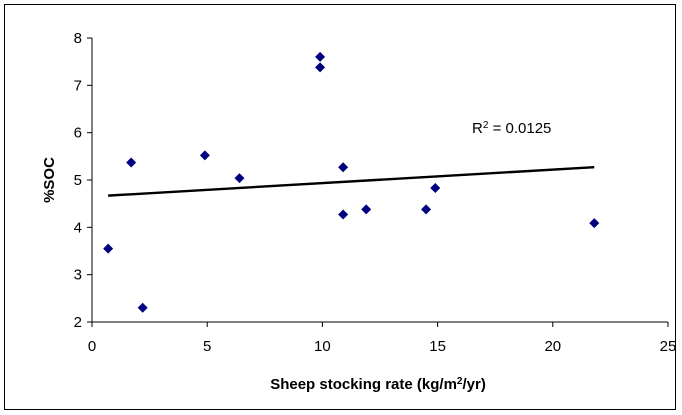 Image resolution: width=682 pixels, height=415 pixels. I want to click on y-tick-label: 5, so click(78, 180).